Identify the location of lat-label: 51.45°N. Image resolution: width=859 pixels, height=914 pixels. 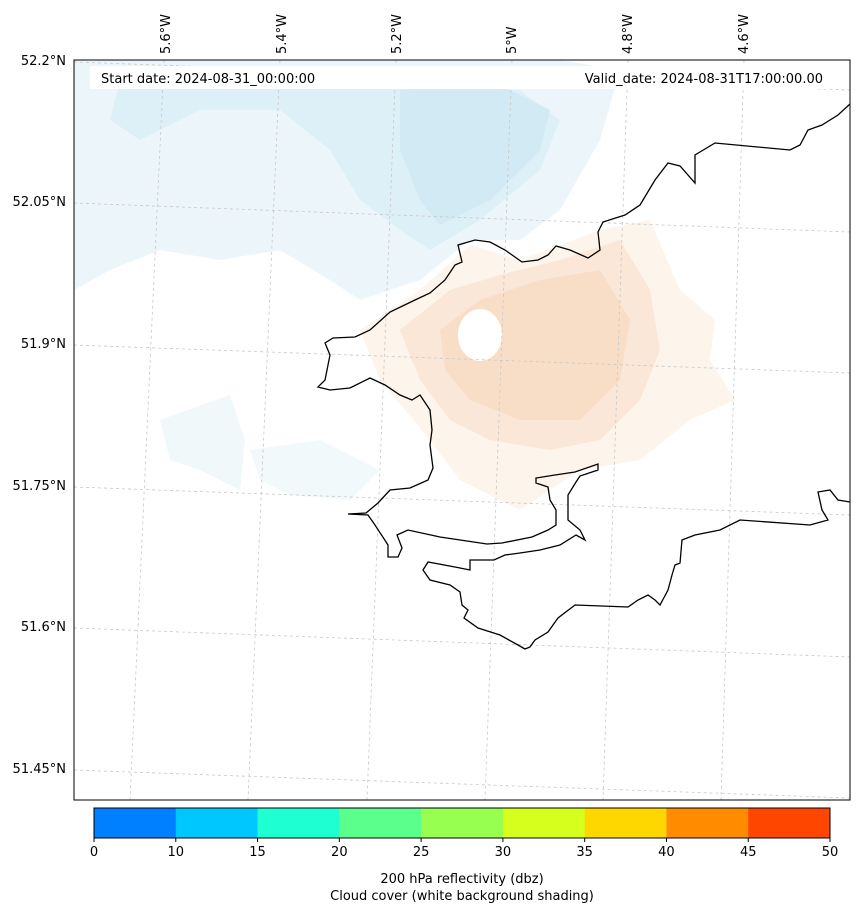
(39, 769).